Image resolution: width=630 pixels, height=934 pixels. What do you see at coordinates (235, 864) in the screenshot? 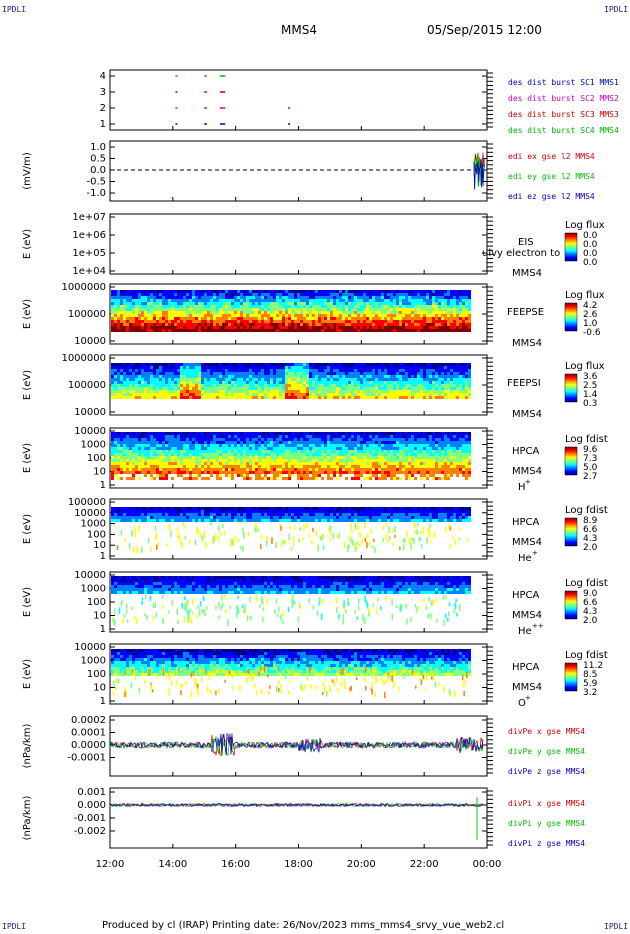
I see `x-tick-label: 16:00` at bounding box center [235, 864].